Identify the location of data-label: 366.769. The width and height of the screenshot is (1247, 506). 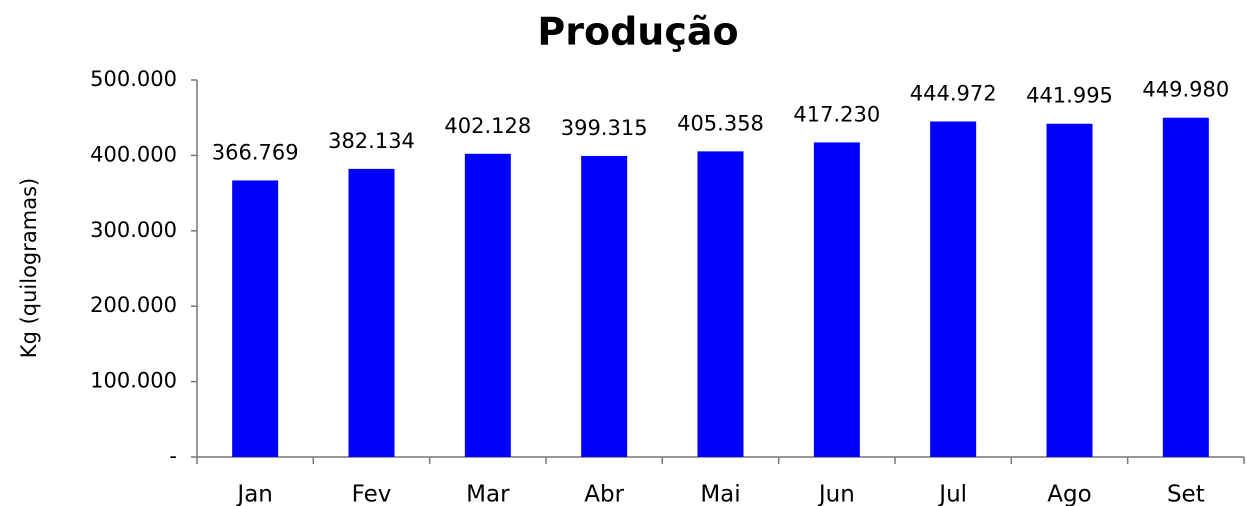
(255, 152).